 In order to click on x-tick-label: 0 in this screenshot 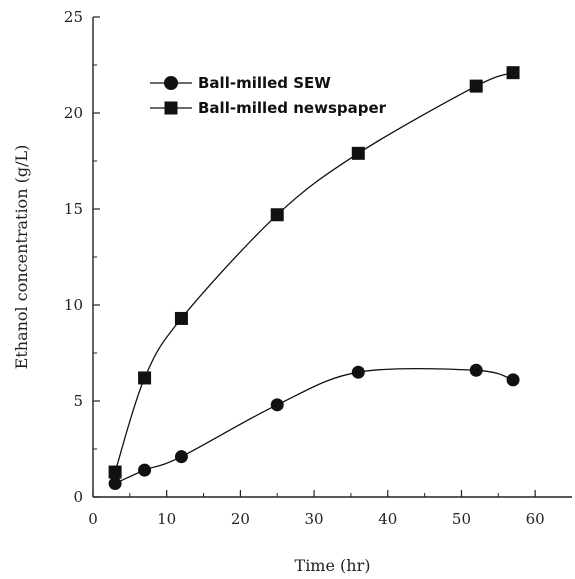, I will do `click(93, 519)`.